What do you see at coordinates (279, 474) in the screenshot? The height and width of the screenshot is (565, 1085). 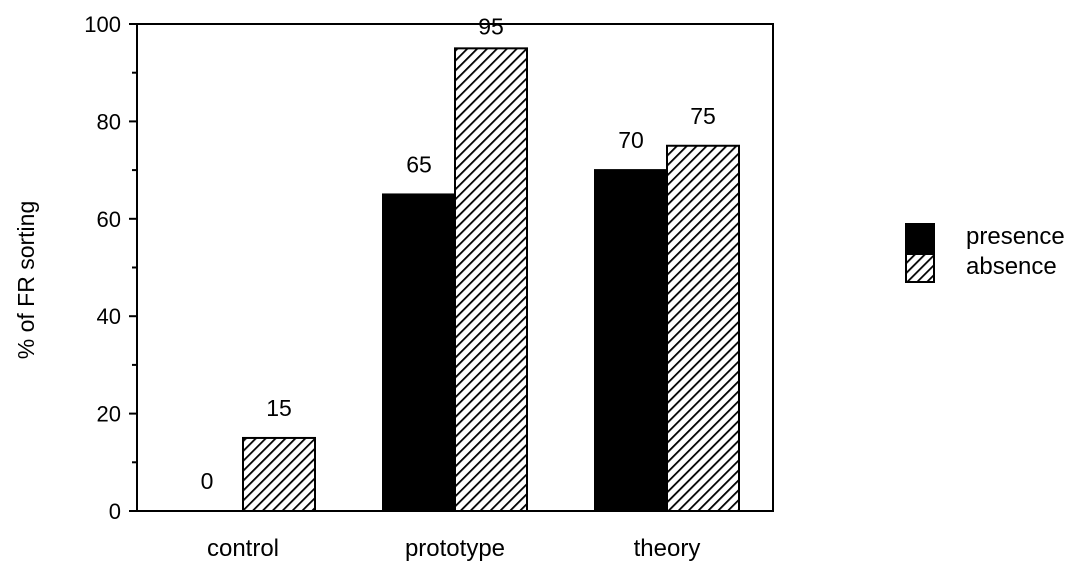 I see `bar-absence-control` at bounding box center [279, 474].